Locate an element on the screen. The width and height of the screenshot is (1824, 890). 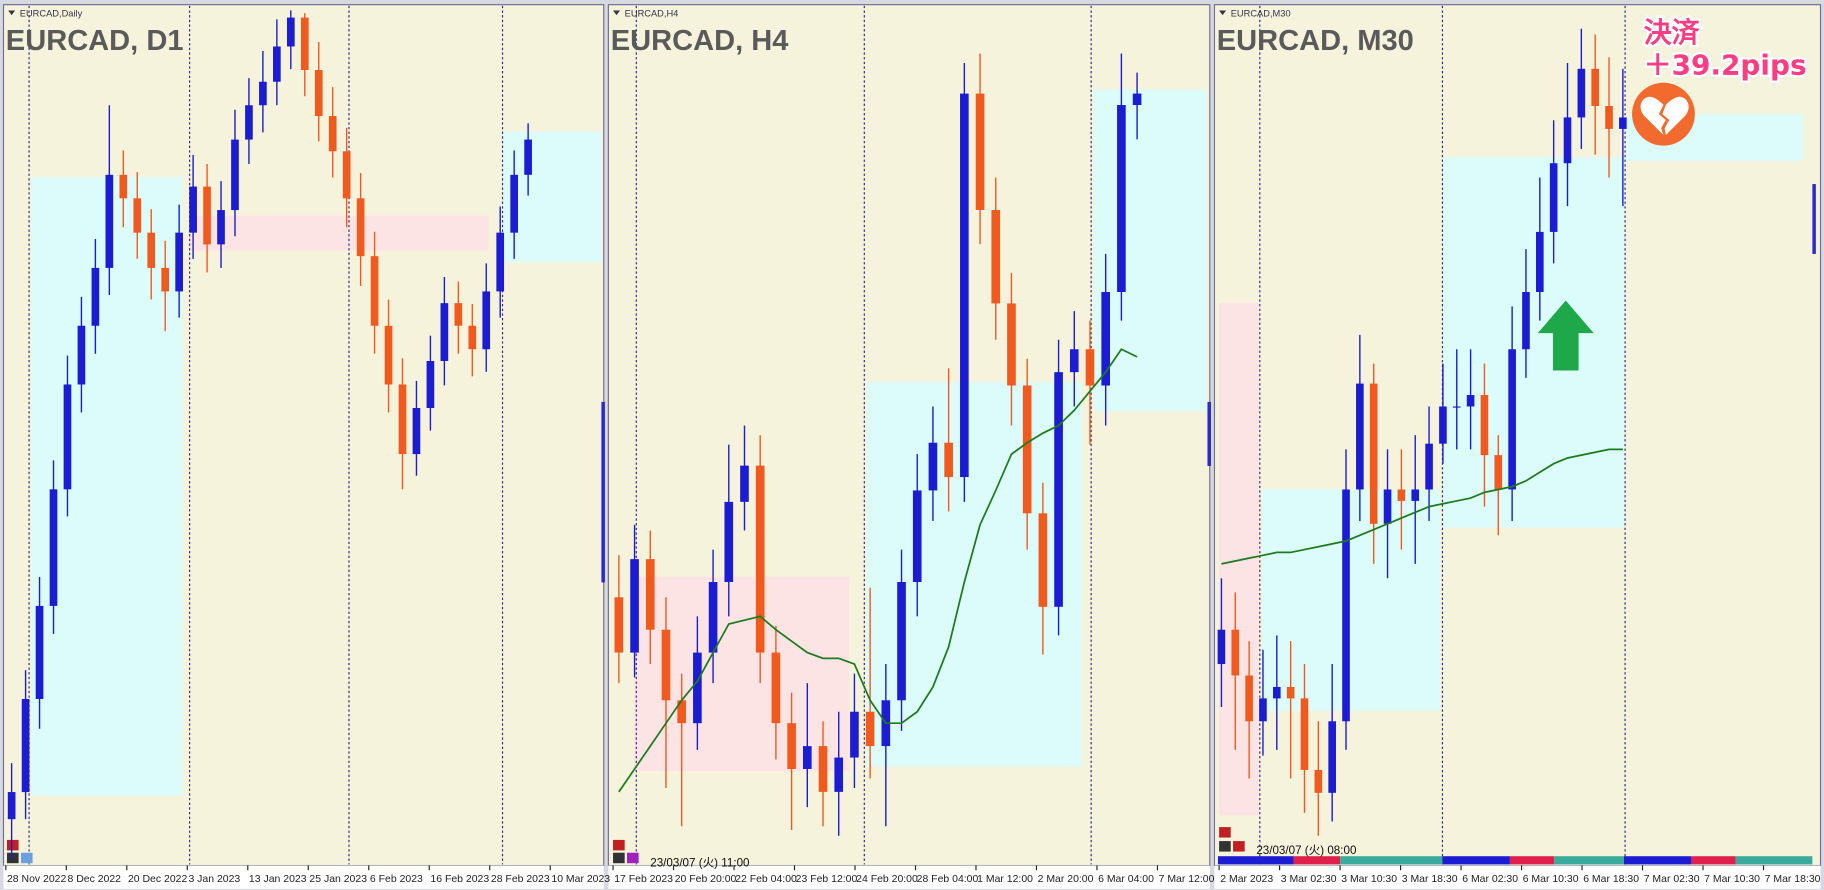
x-tick-label: 28 Feb 2023 is located at coordinates (520, 879).